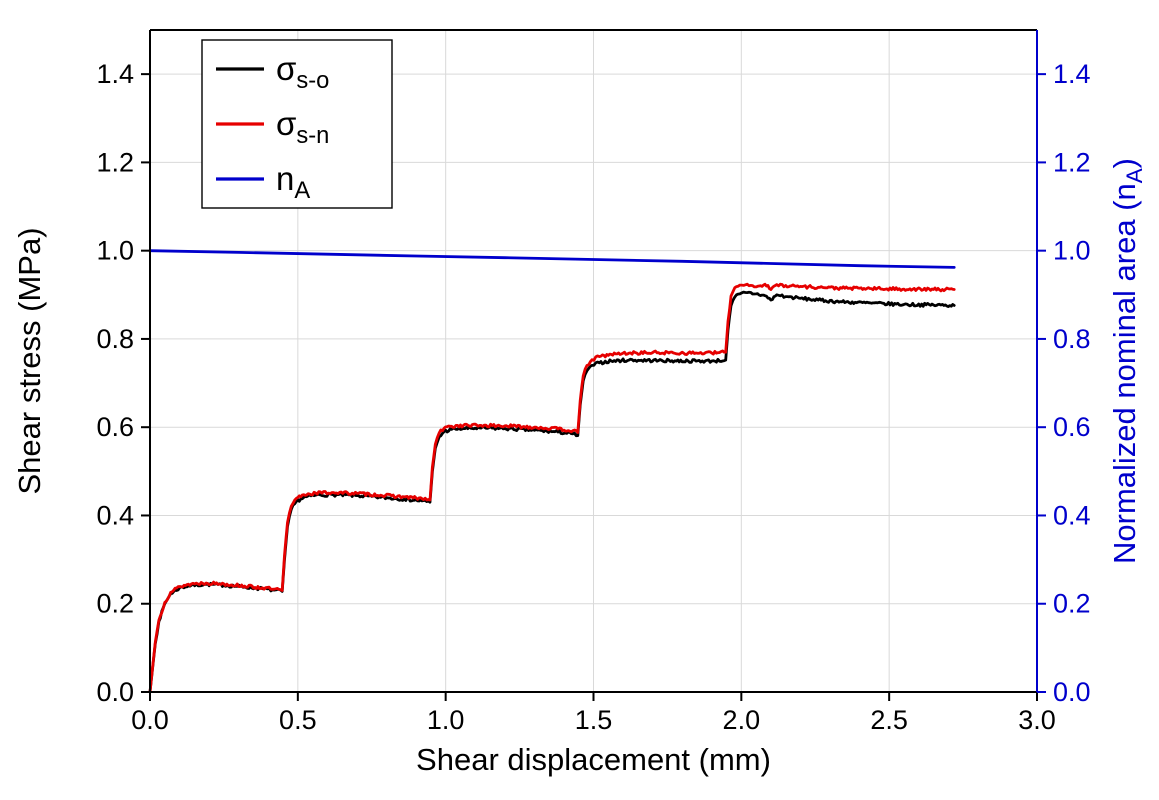 The height and width of the screenshot is (800, 1159). What do you see at coordinates (1072, 251) in the screenshot?
I see `y-tick-label-right: 1.0` at bounding box center [1072, 251].